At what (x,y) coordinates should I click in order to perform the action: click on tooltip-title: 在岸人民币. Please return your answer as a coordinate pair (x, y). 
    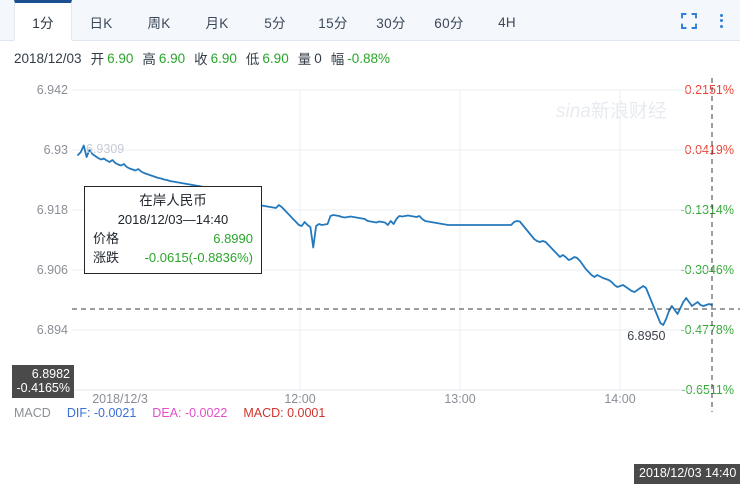
    Looking at the image, I should click on (173, 200).